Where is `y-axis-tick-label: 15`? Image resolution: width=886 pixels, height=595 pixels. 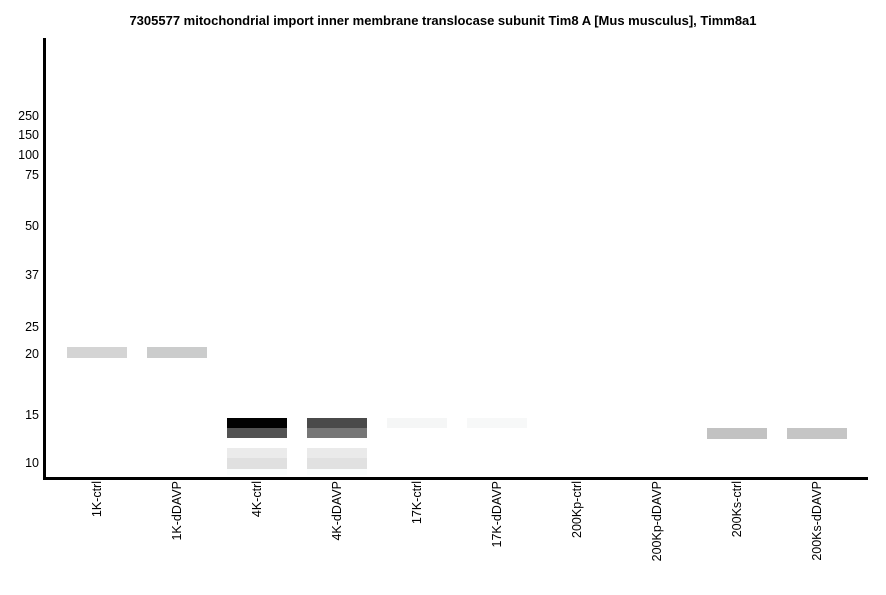
y-axis-tick-label: 15 is located at coordinates (32, 415).